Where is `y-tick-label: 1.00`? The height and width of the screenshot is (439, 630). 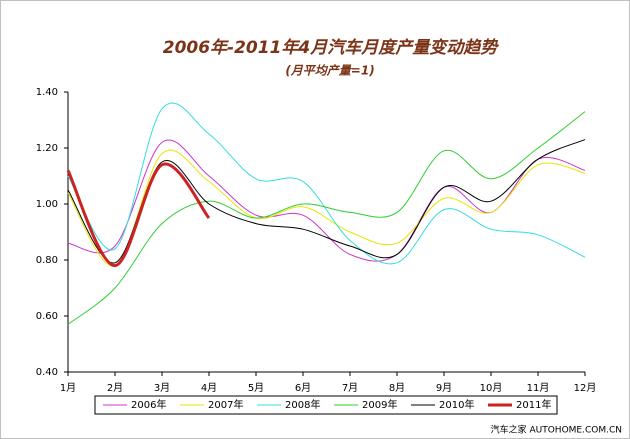 y-tick-label: 1.00 is located at coordinates (47, 204).